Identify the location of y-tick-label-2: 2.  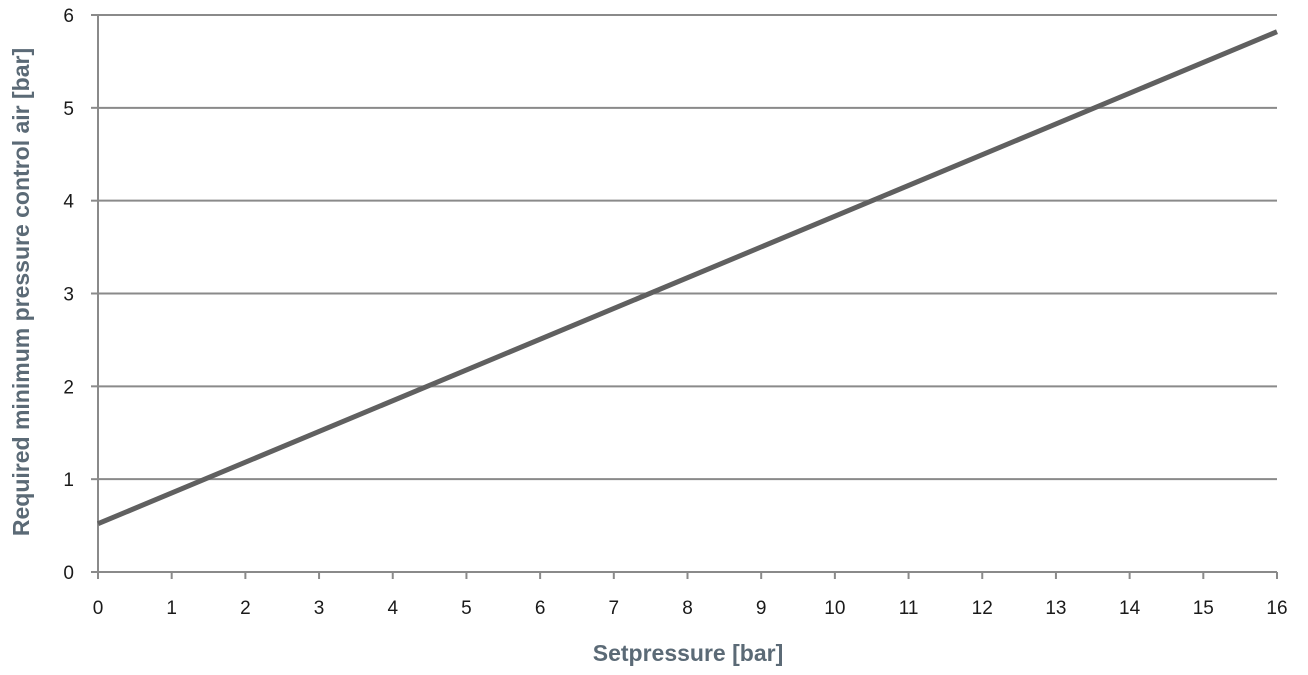
(68, 387).